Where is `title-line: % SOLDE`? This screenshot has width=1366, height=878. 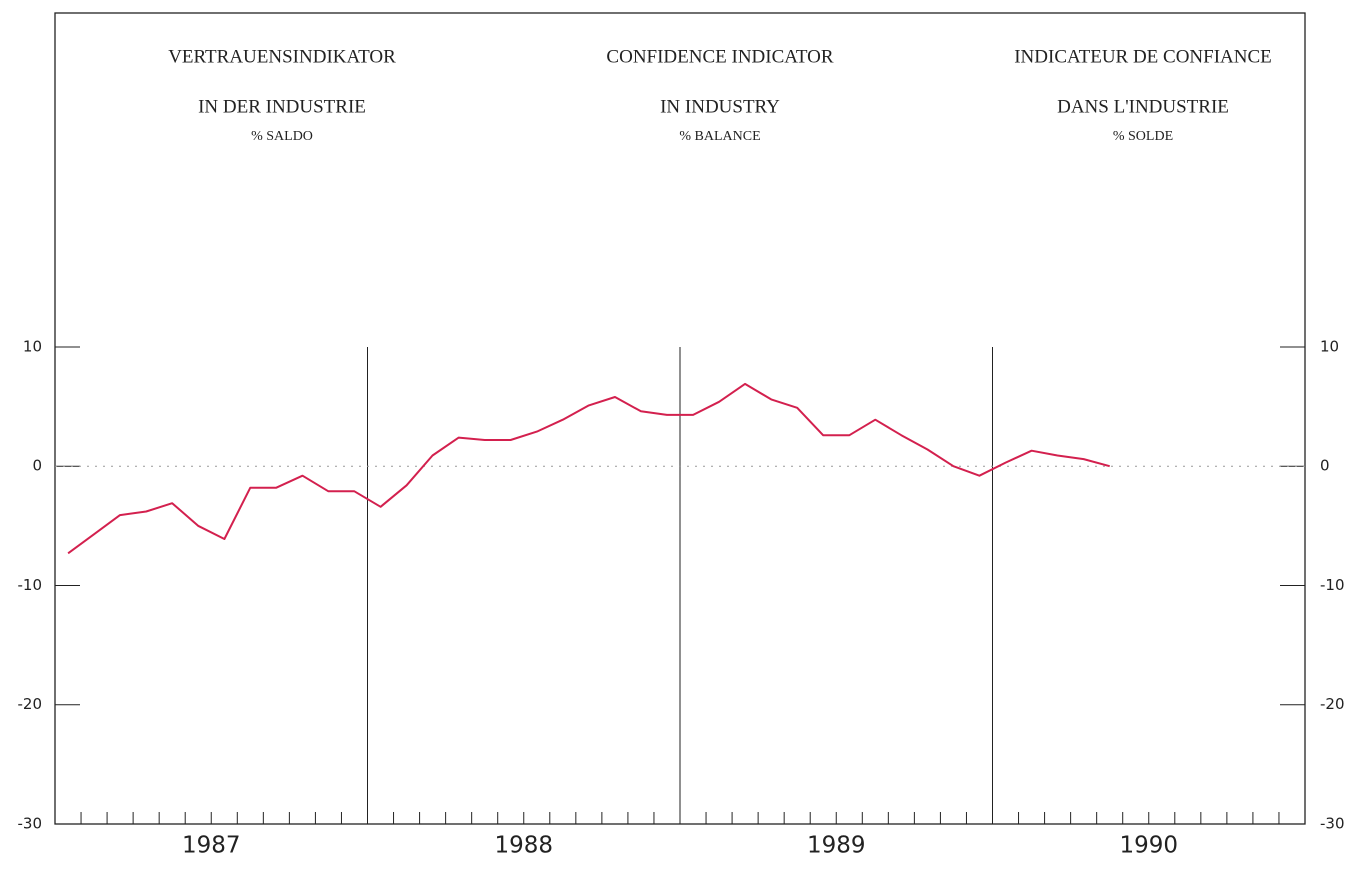 title-line: % SOLDE is located at coordinates (1143, 136).